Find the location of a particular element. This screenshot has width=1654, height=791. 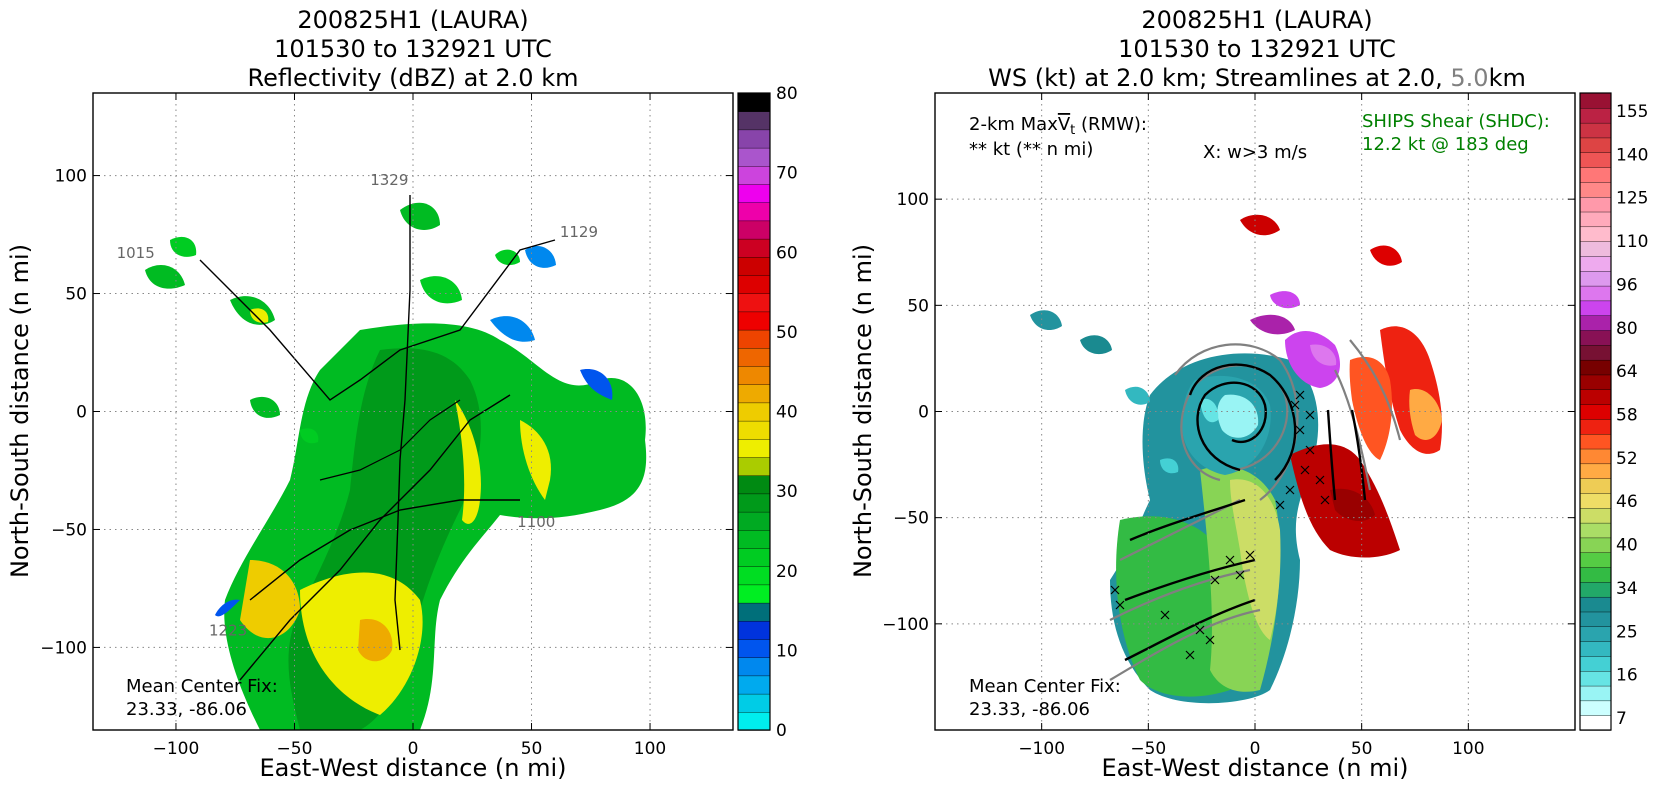

right-colorbar-tick-label: 16 is located at coordinates (1627, 676).